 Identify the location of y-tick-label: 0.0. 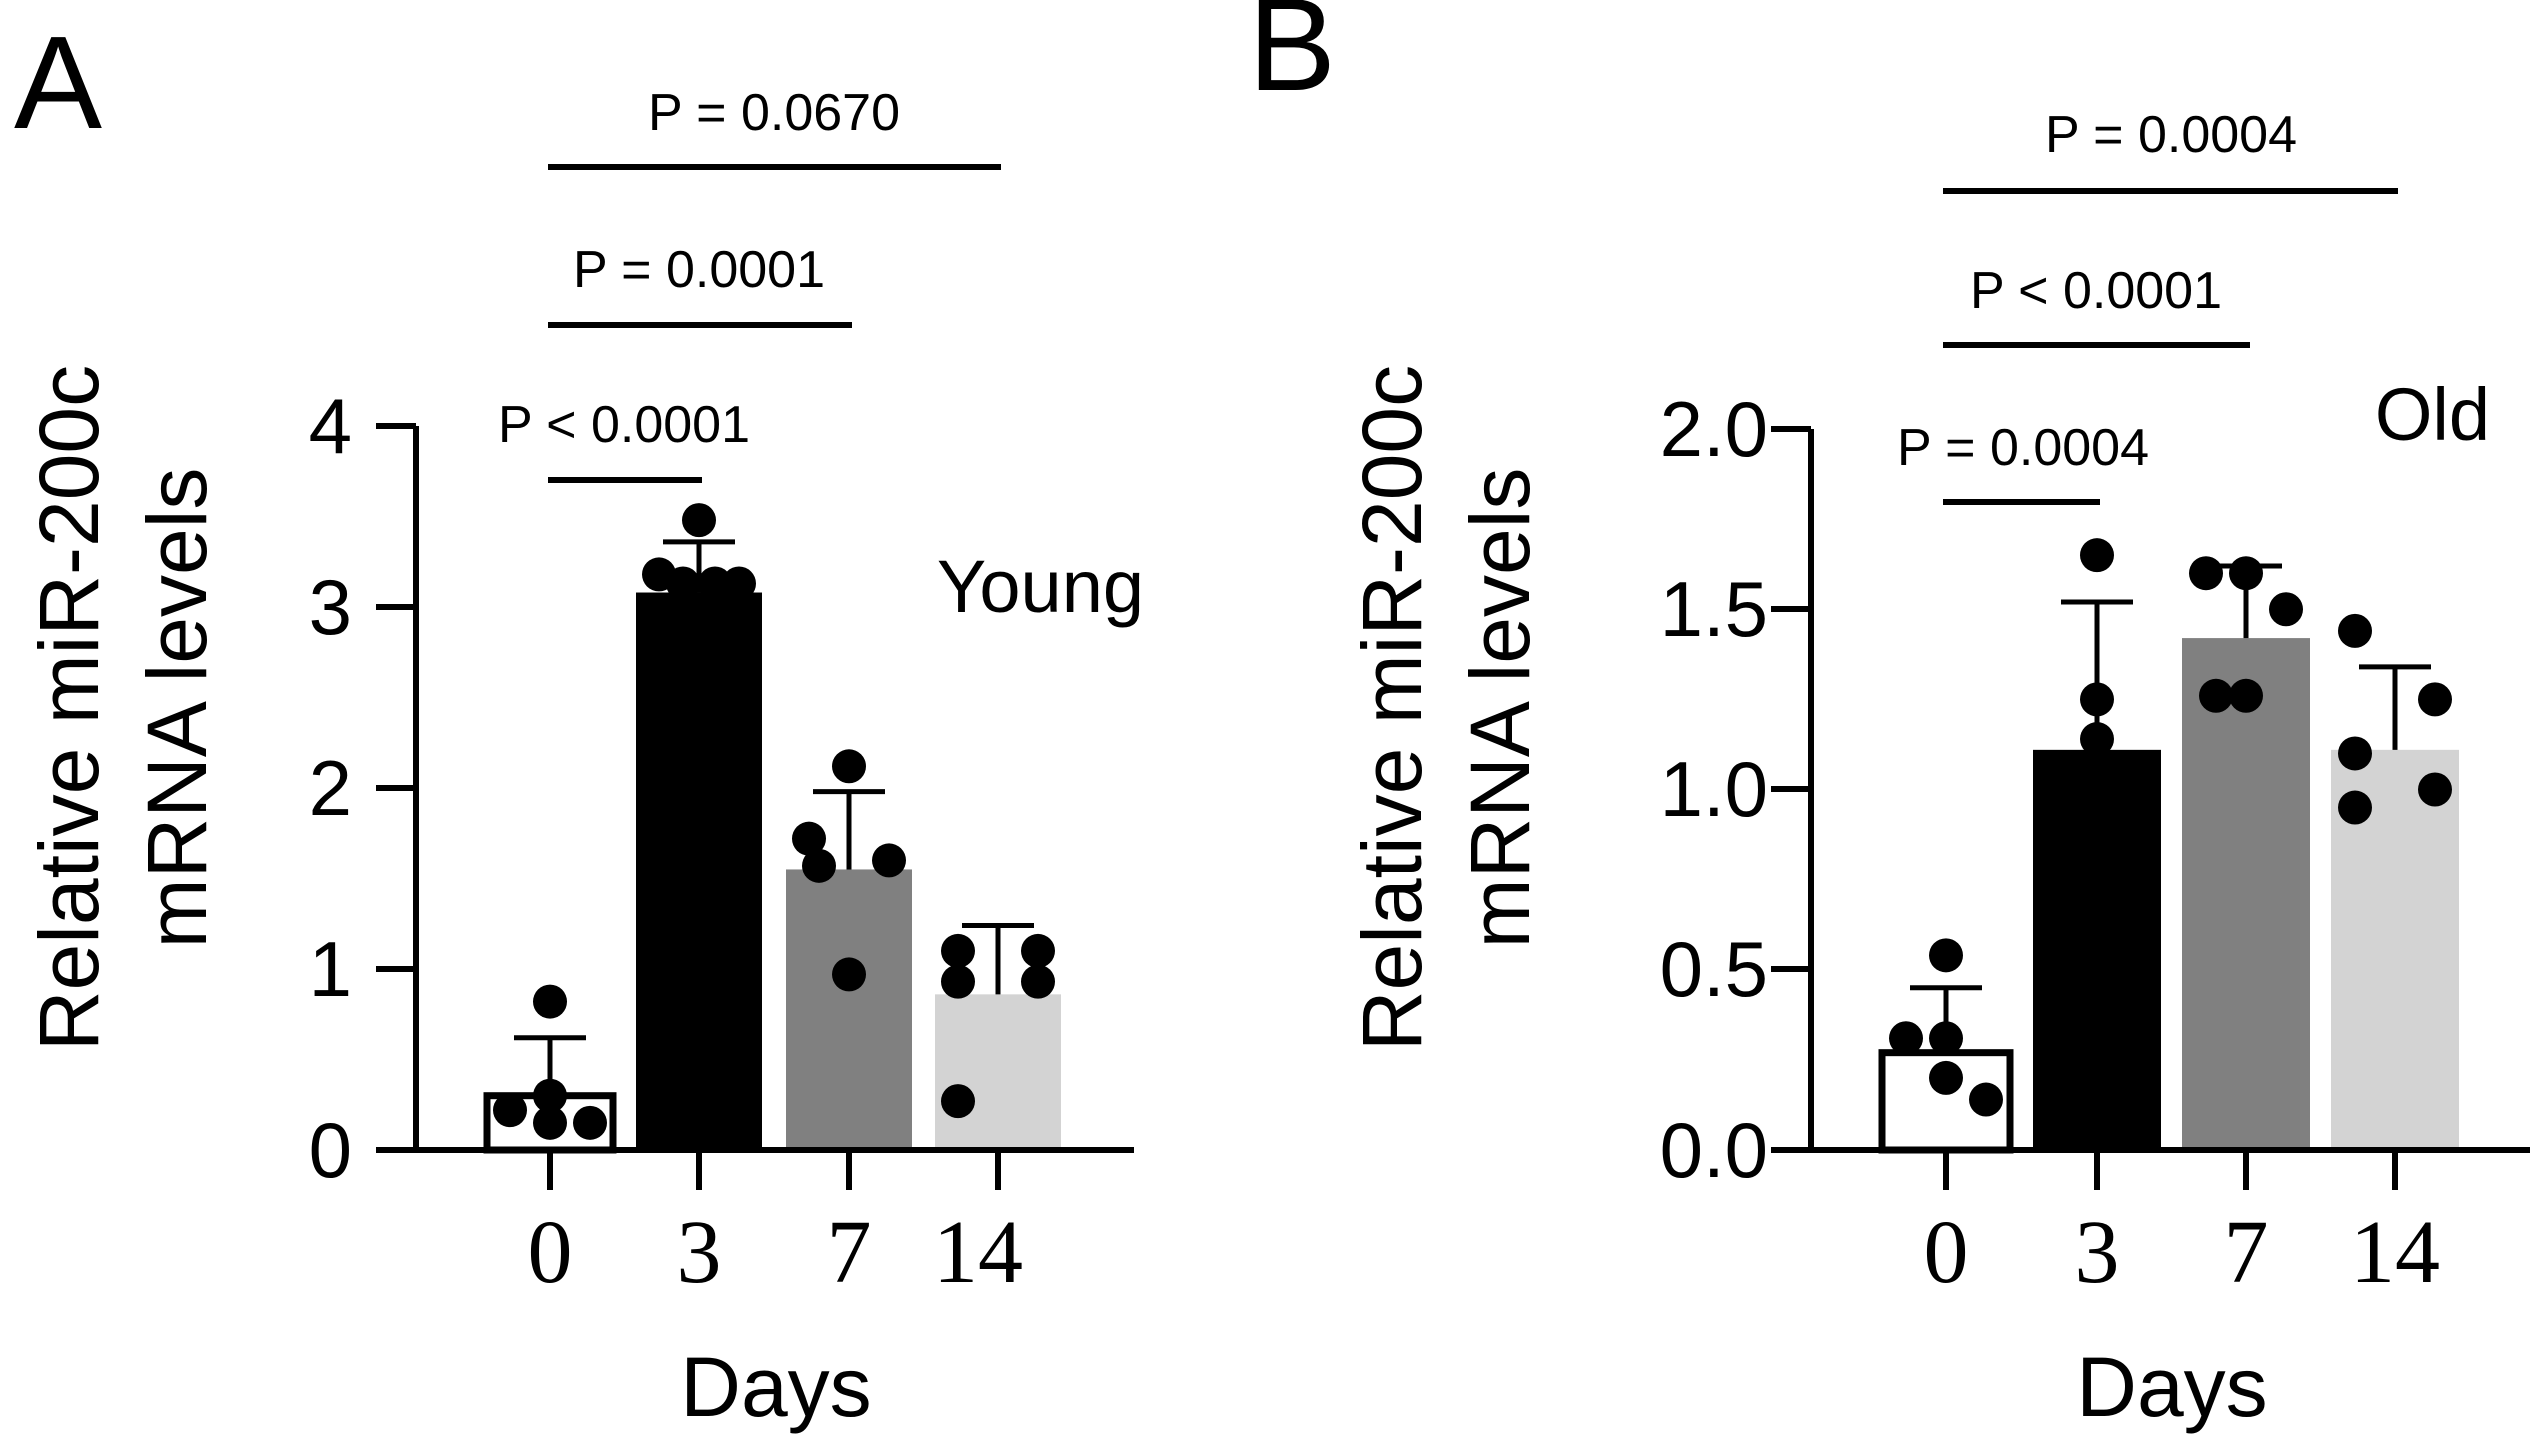
(1714, 1150).